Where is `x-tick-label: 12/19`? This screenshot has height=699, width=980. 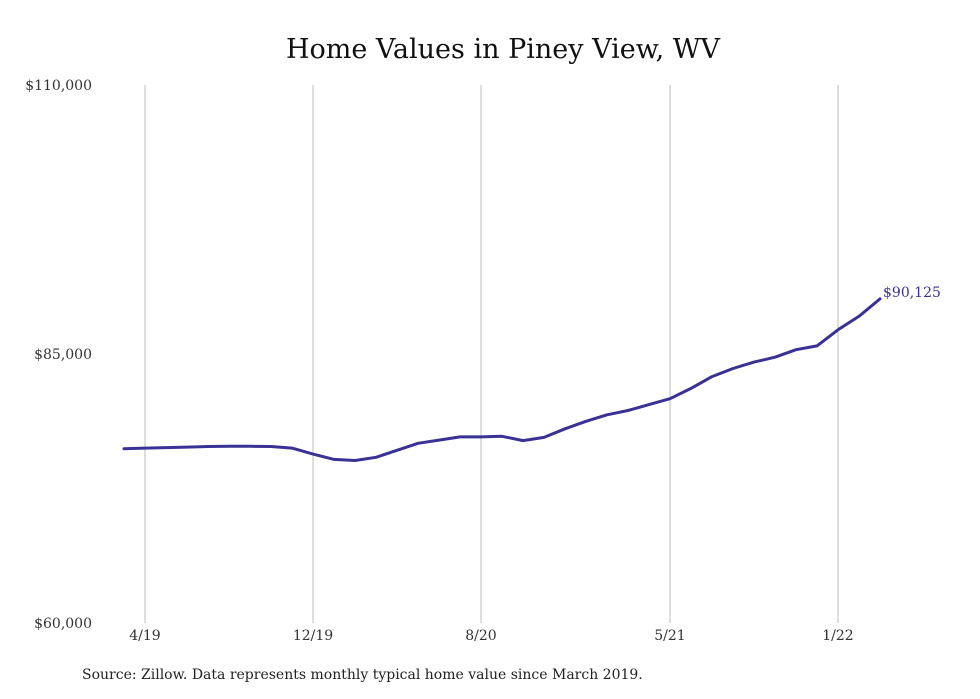 x-tick-label: 12/19 is located at coordinates (313, 636).